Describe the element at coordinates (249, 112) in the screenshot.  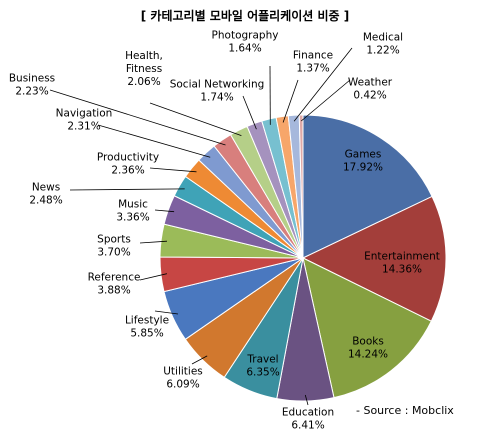
I see `leader-line-social-networking` at that location.